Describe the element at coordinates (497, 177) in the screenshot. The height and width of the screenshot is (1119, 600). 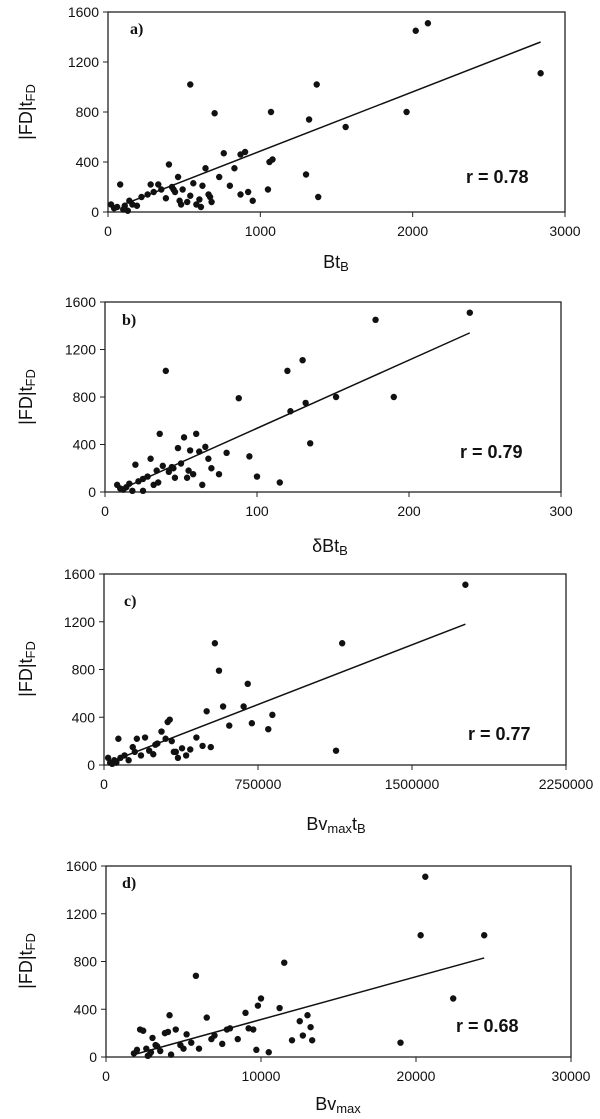
I see `correlation-label: r = 0.78` at that location.